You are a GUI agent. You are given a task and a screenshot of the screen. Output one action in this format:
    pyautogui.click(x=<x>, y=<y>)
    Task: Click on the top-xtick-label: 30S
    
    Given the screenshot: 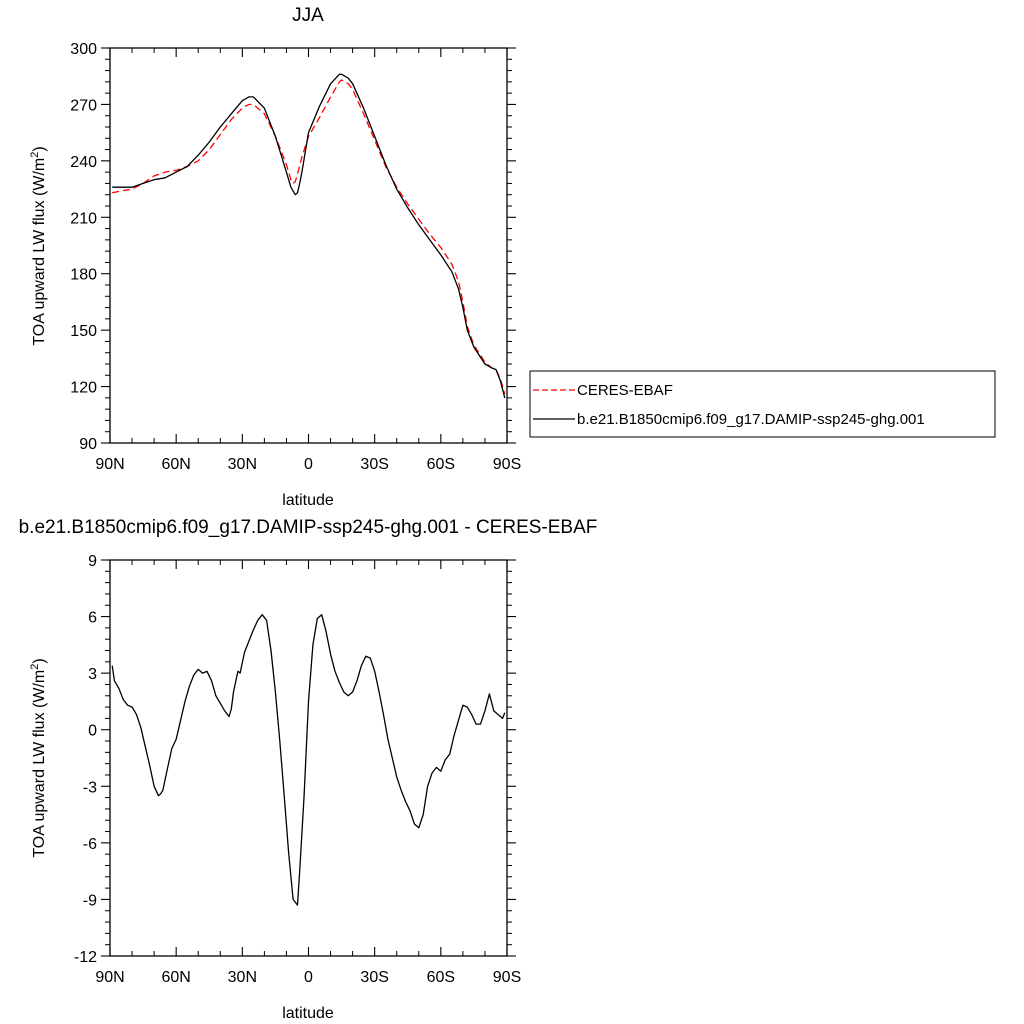 What is the action you would take?
    pyautogui.click(x=374, y=464)
    